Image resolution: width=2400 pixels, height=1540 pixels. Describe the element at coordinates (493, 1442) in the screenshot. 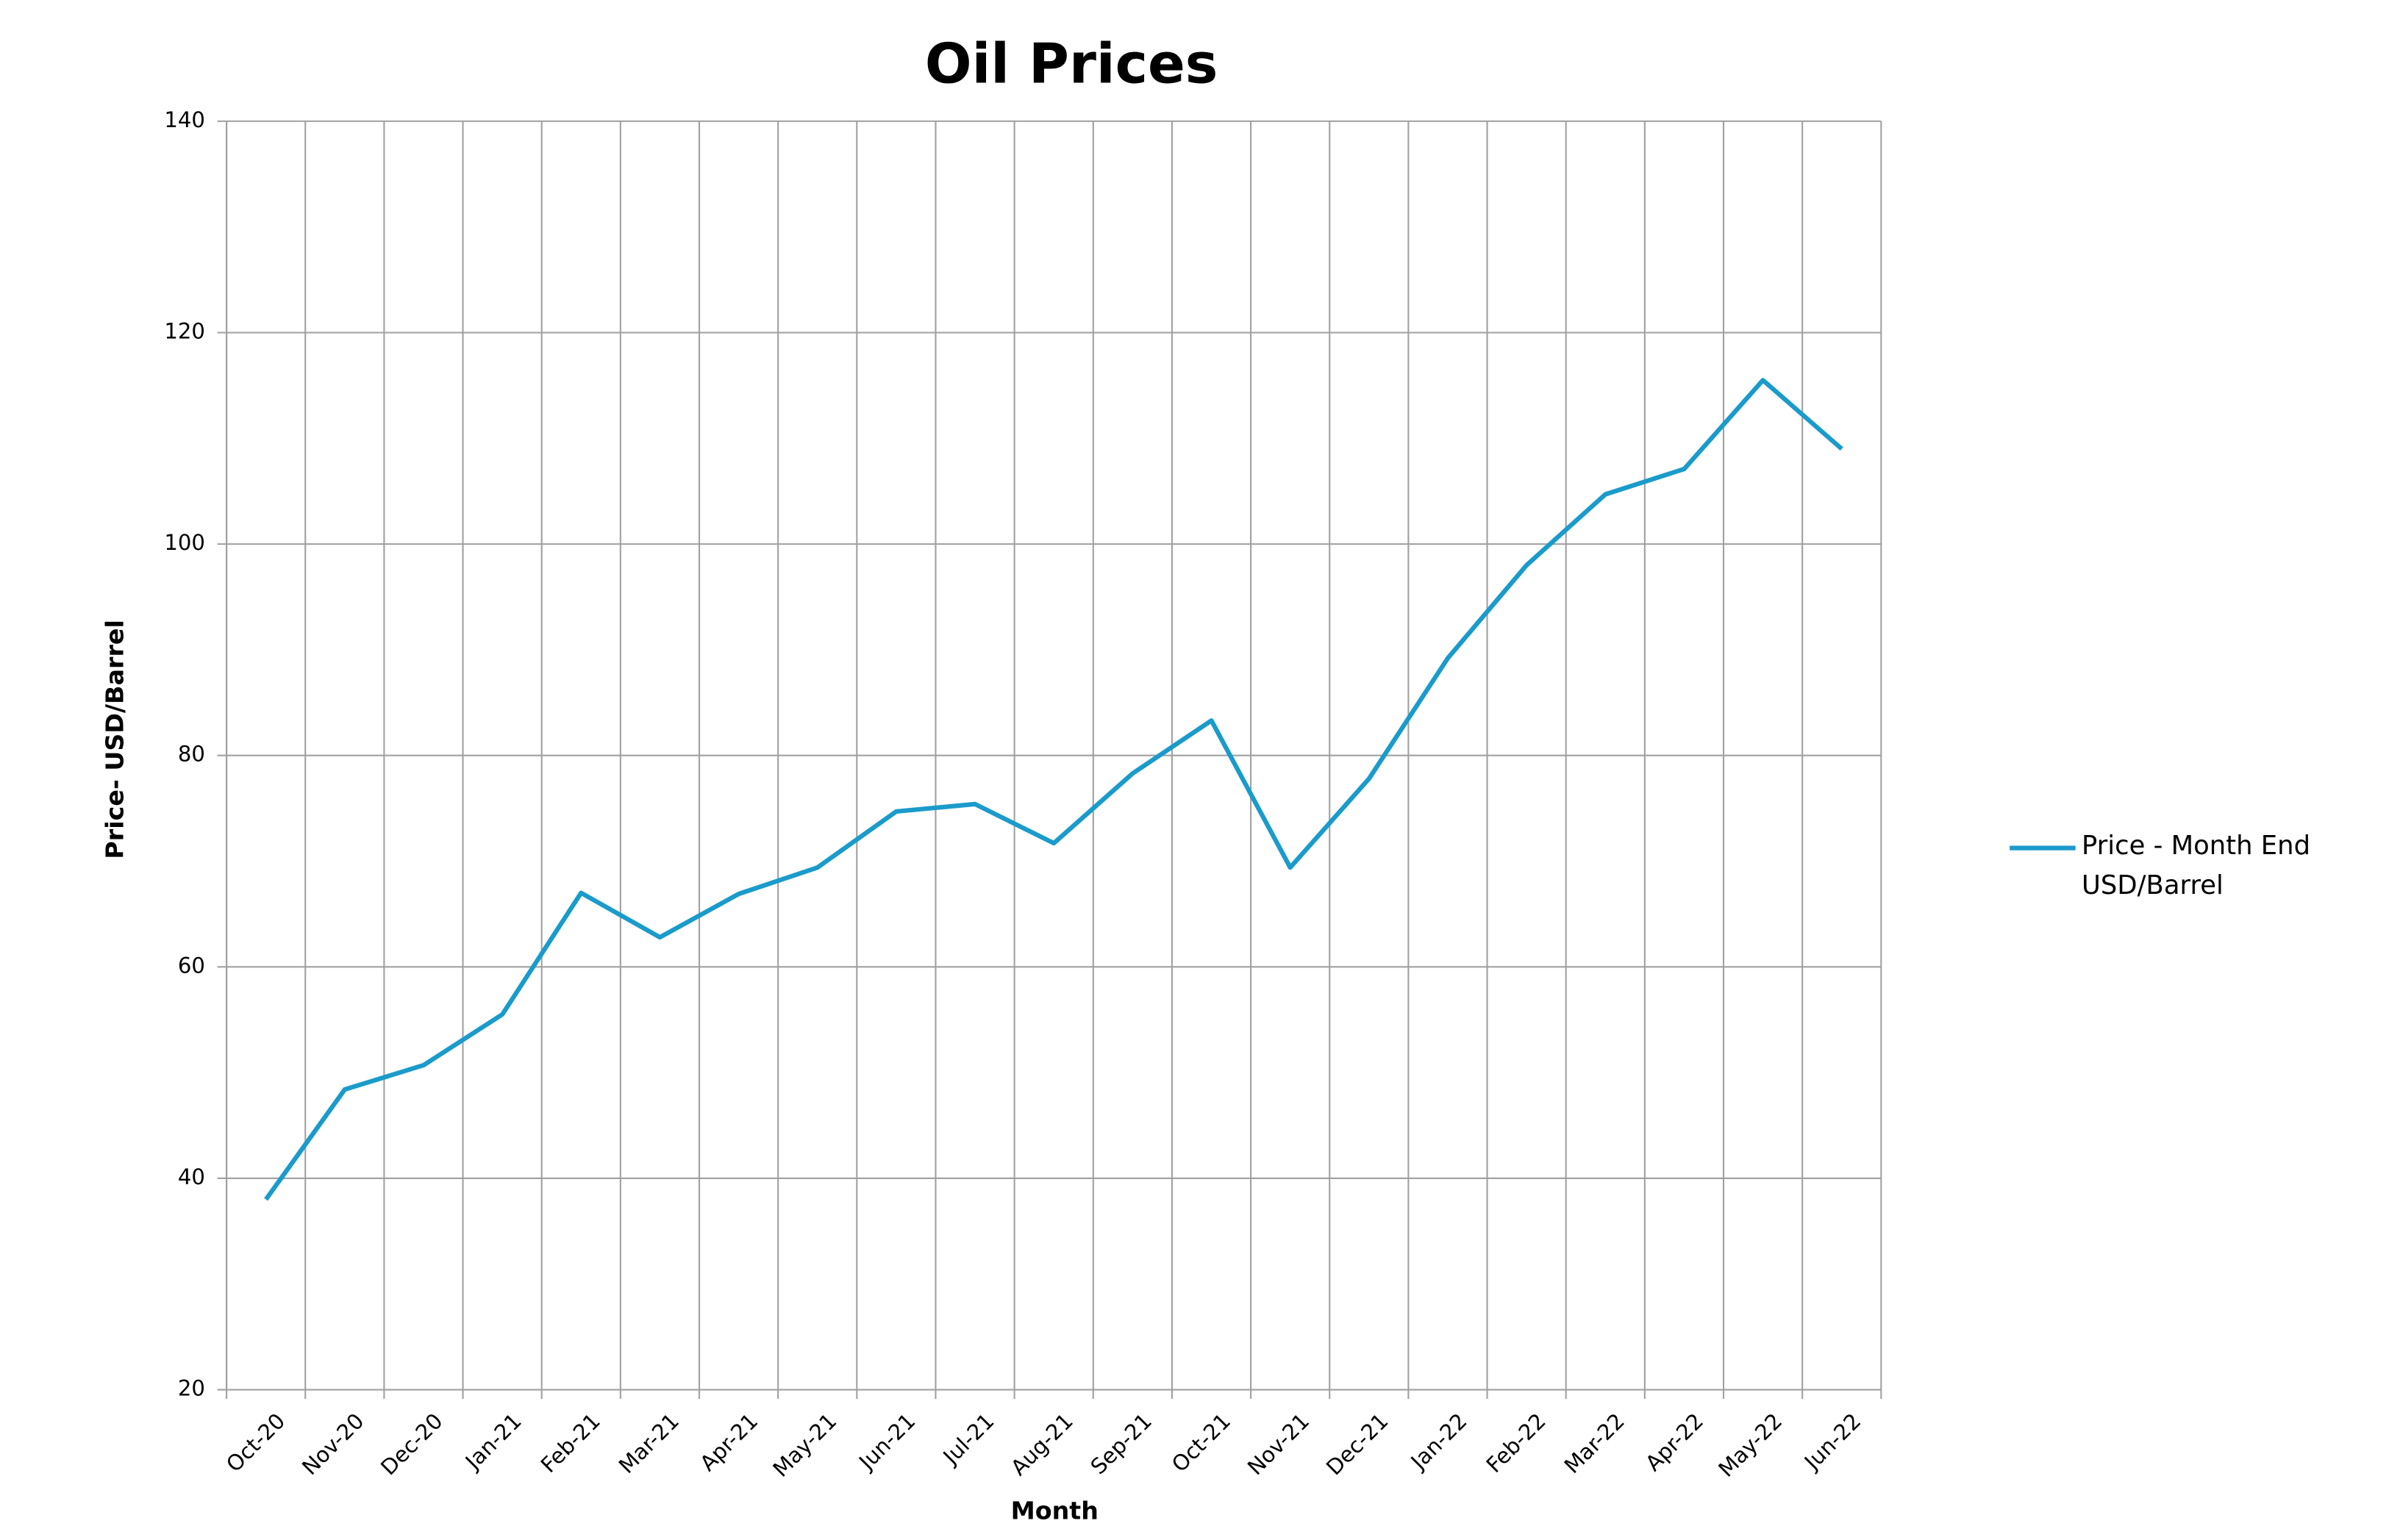

I see `x-tick-label: Jan-21` at that location.